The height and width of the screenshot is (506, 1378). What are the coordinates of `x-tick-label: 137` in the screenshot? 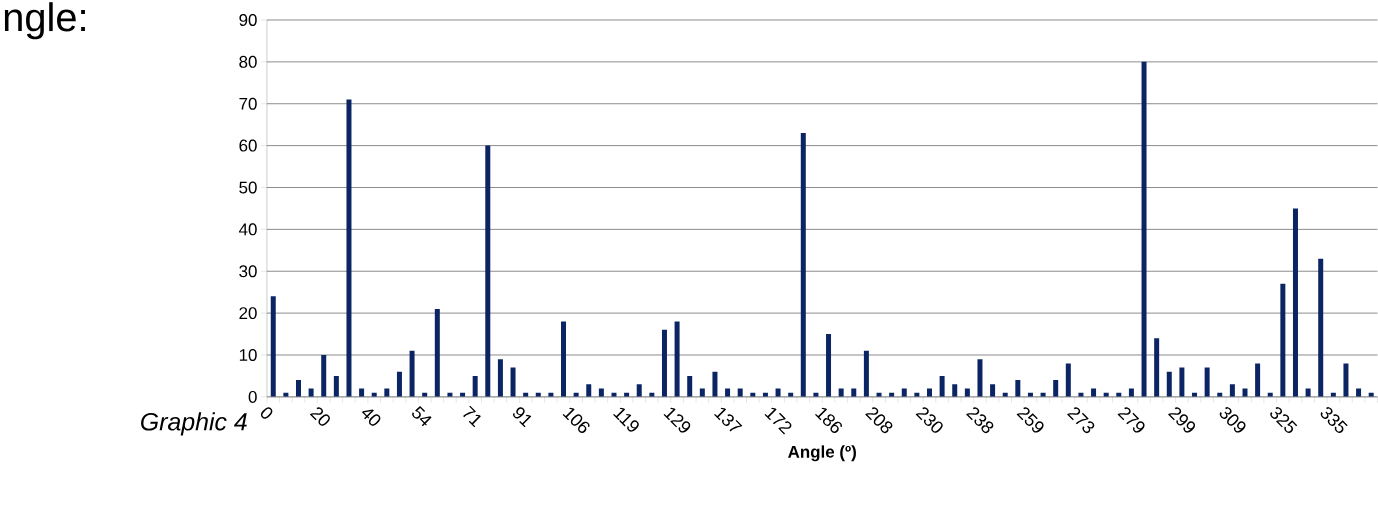 It's located at (728, 419).